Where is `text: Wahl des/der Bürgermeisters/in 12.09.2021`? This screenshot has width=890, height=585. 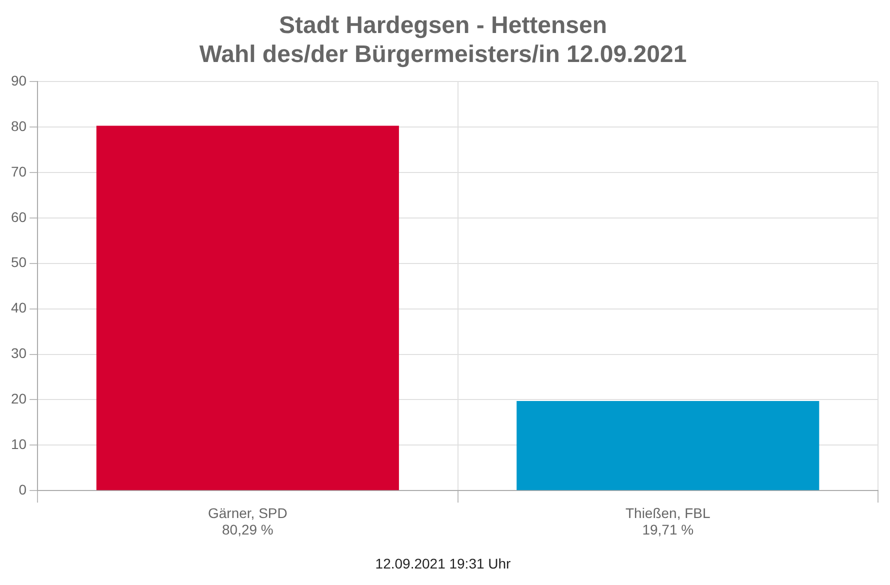
text: Wahl des/der Bürgermeisters/in 12.09.2021 is located at coordinates (443, 54).